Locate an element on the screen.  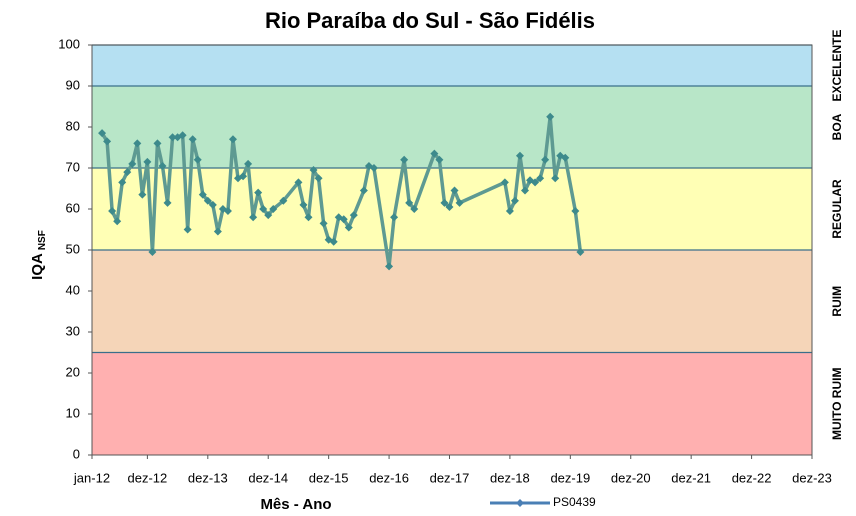
y-tick-label: 10 is located at coordinates (73, 412).